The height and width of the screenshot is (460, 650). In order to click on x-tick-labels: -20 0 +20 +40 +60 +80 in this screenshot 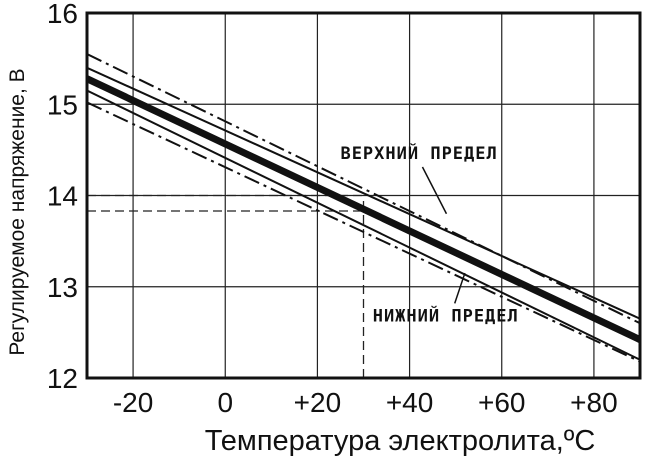, I will do `click(365, 402)`.